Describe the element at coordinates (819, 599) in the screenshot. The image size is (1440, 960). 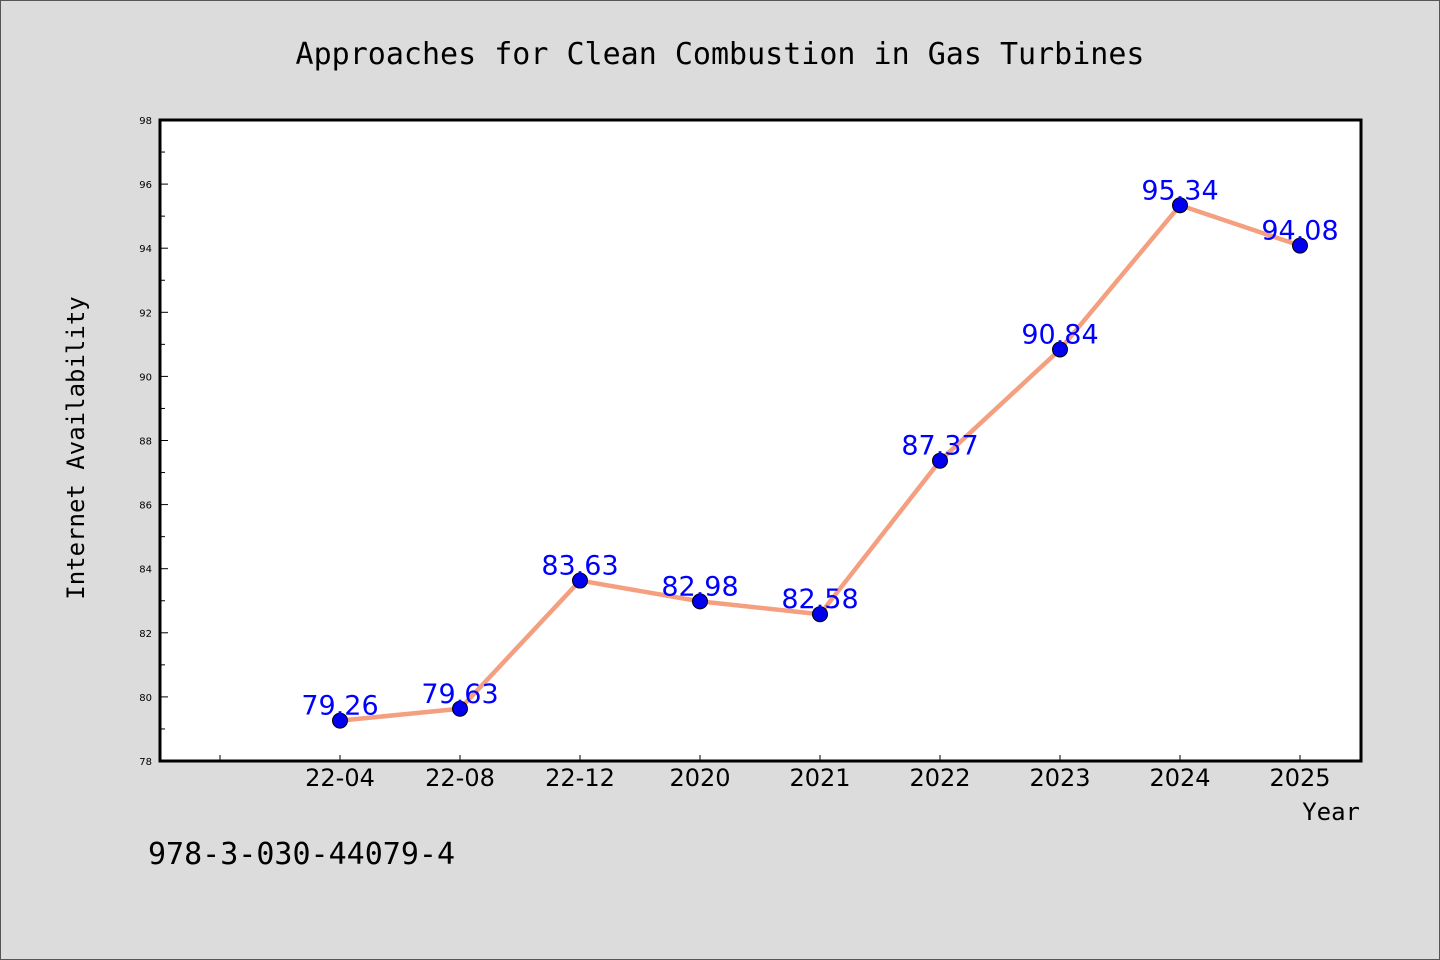
I see `data-label: 82.58` at that location.